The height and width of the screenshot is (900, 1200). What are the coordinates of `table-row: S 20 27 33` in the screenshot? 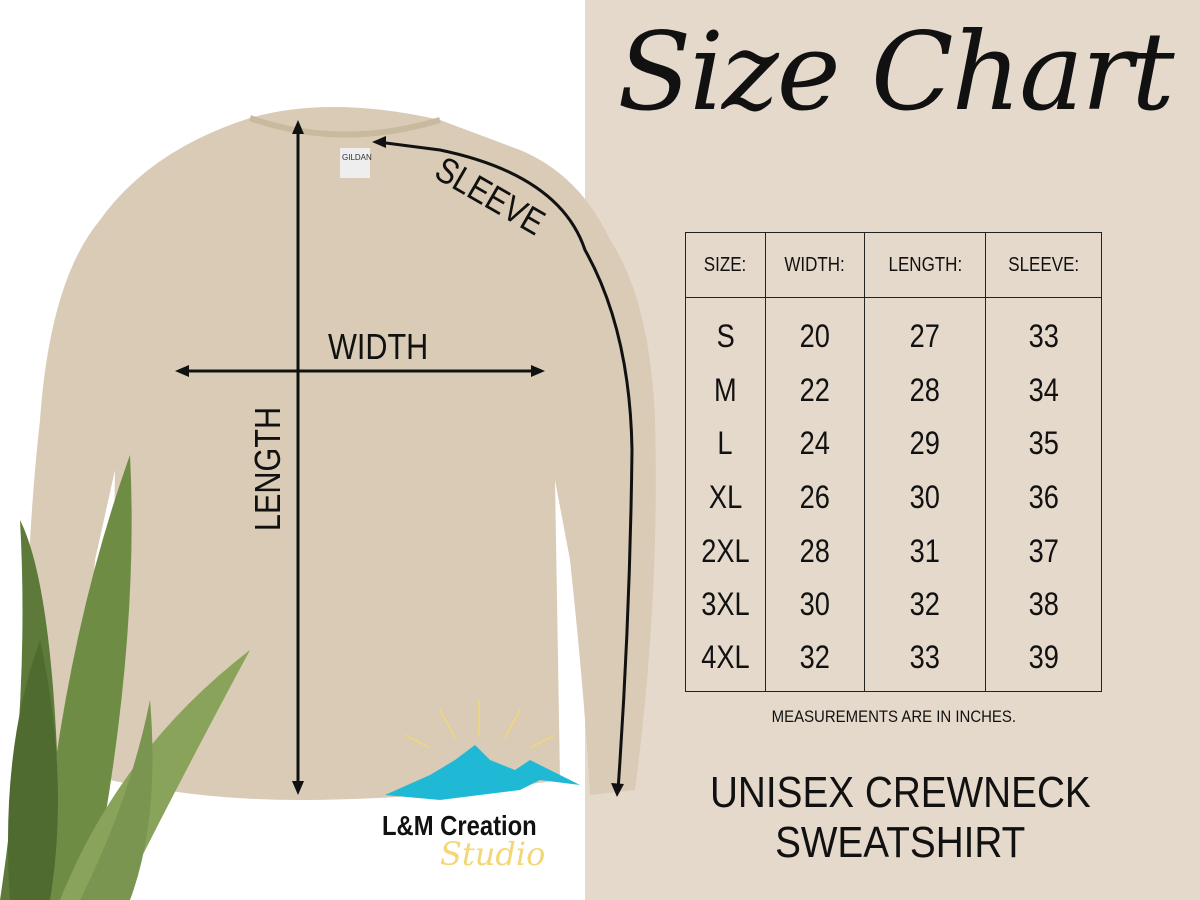 It's located at (894, 330).